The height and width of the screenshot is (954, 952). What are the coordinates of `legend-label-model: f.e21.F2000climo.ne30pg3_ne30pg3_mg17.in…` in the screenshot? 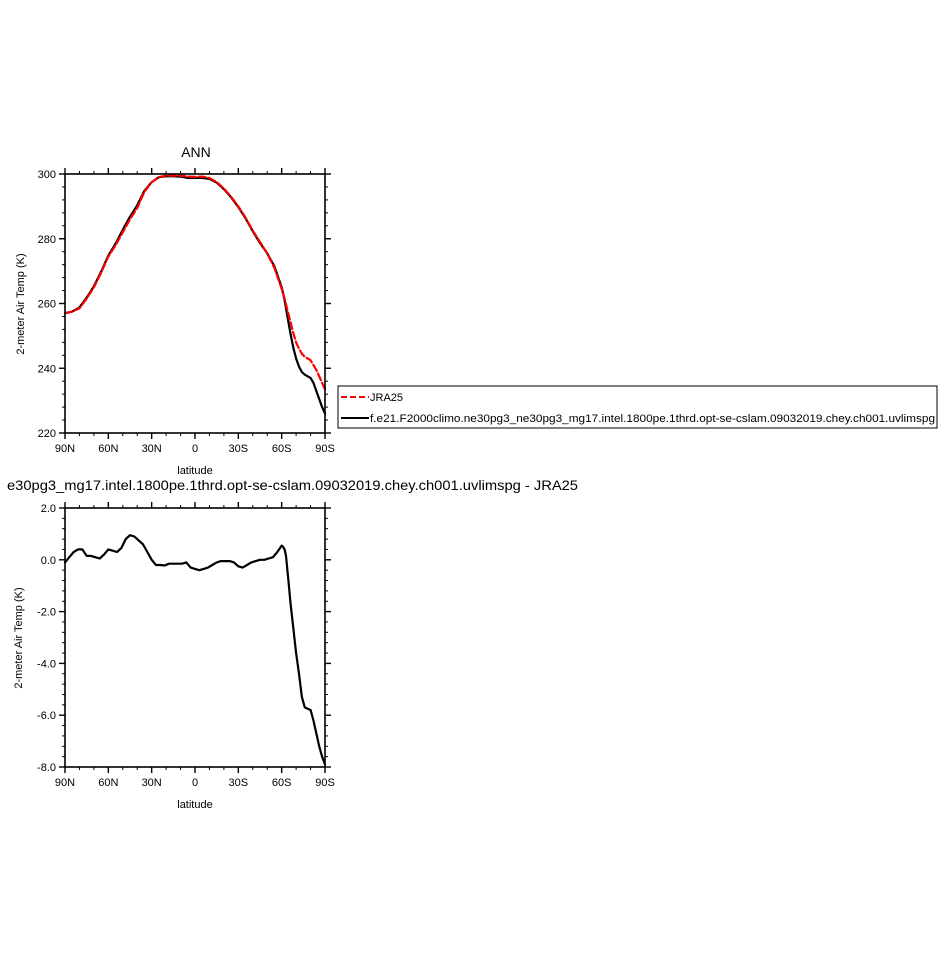 It's located at (652, 419).